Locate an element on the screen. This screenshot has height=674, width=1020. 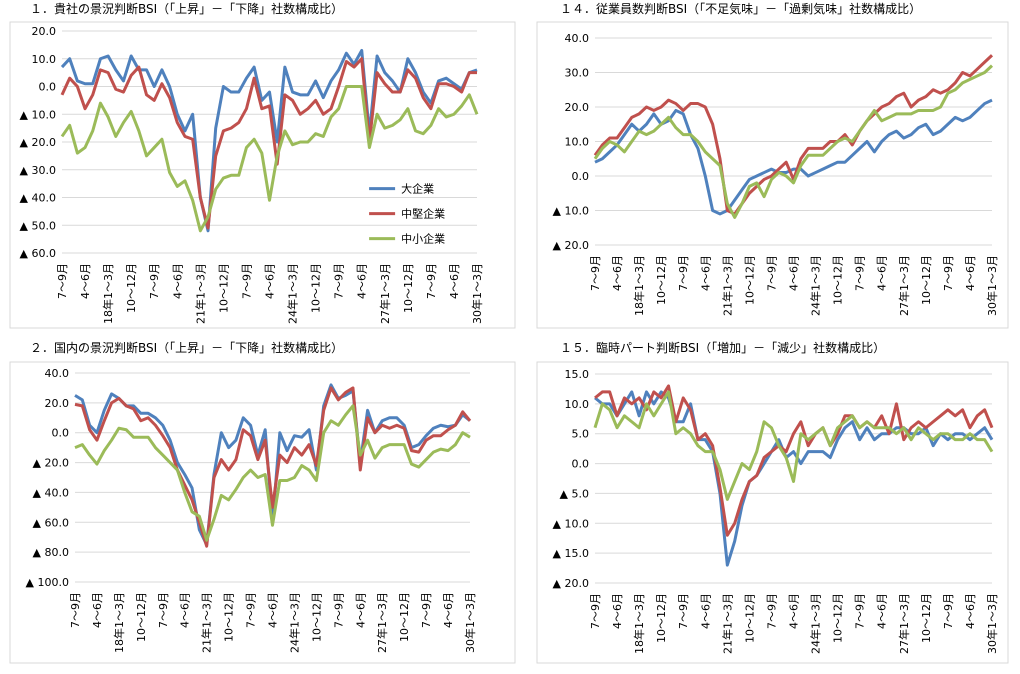
chart-title: １．貴社の景況判断BSI（「上昇」－「下降」社数構成比） is located at coordinates (186, 8).